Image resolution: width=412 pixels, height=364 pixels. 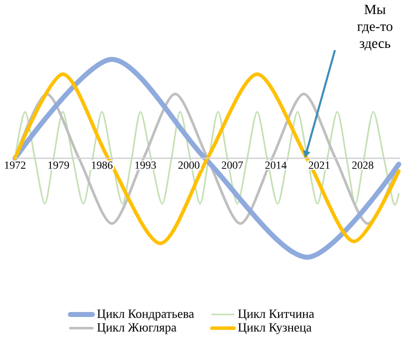 I want to click on x-tick-label: 1993, so click(x=145, y=165).